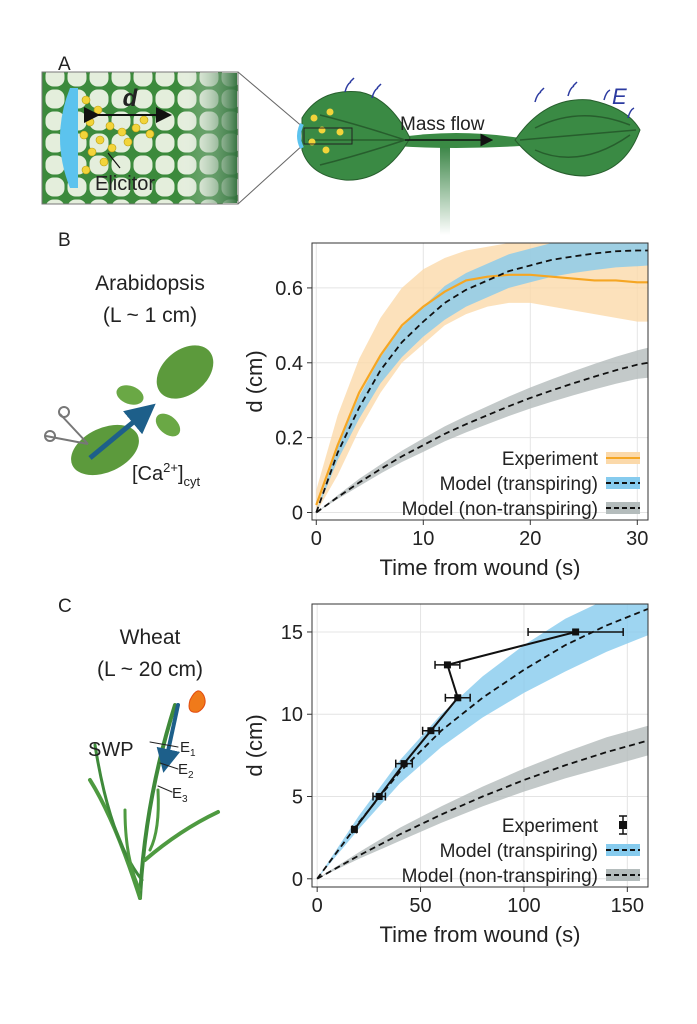  What do you see at coordinates (64, 240) in the screenshot?
I see `panel-label: B` at bounding box center [64, 240].